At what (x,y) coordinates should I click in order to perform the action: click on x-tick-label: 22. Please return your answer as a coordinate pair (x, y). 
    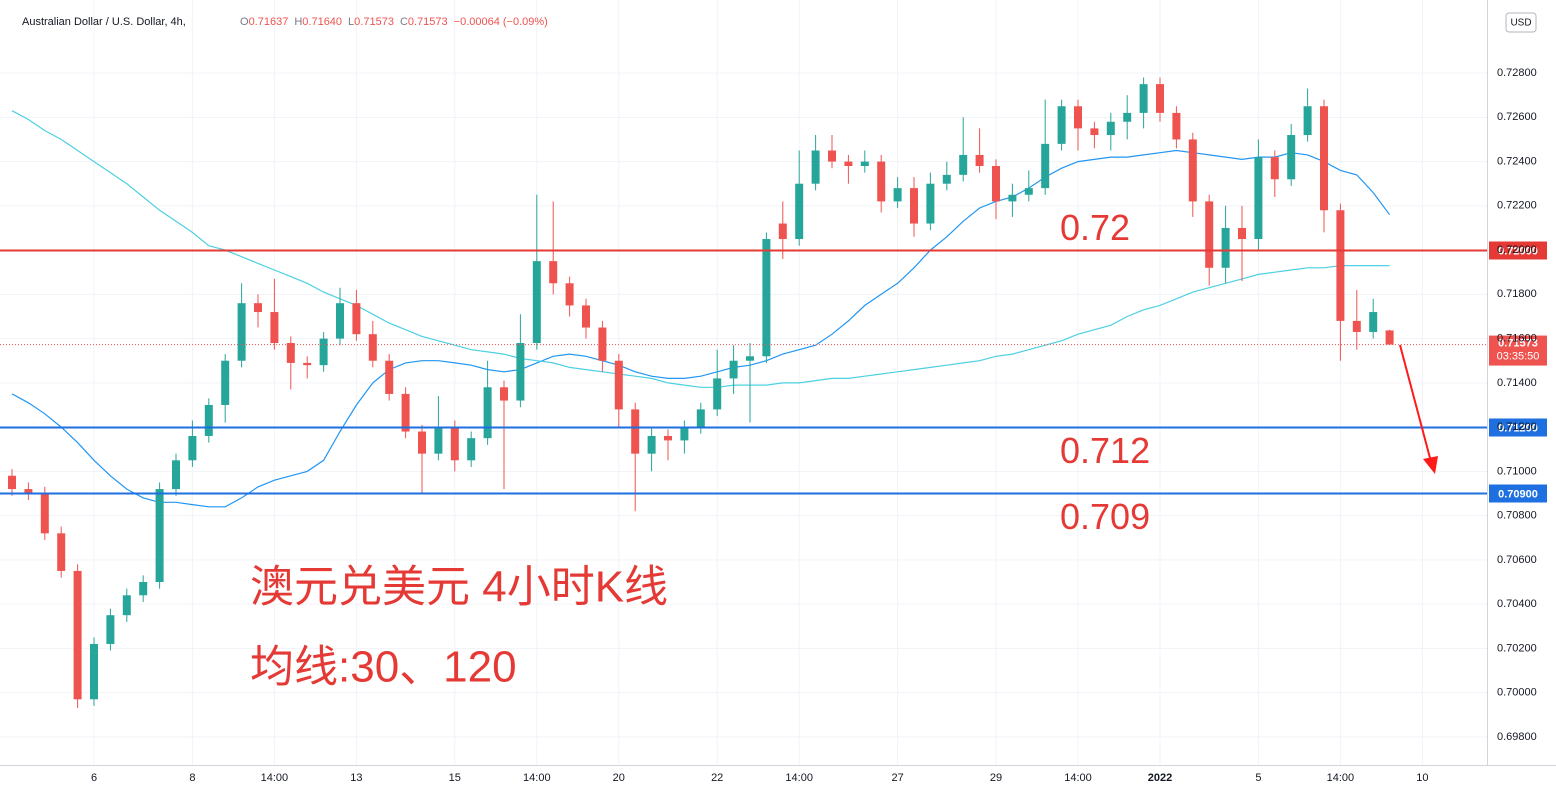
    Looking at the image, I should click on (717, 778).